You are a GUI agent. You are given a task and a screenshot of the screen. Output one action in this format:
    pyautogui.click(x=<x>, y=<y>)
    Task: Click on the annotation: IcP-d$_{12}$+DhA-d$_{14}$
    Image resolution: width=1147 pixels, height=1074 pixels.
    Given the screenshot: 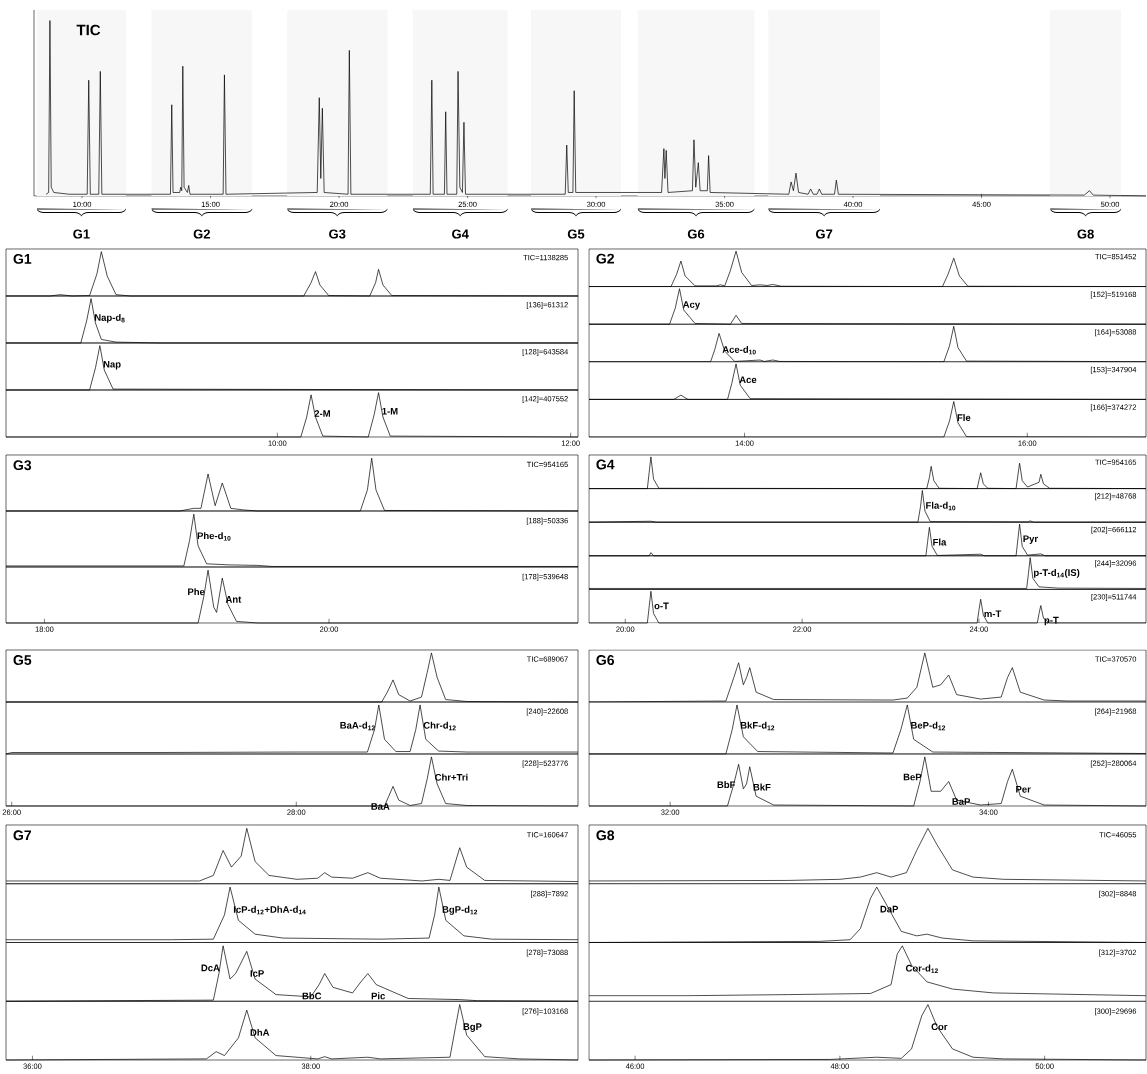 What is the action you would take?
    pyautogui.click(x=269, y=910)
    